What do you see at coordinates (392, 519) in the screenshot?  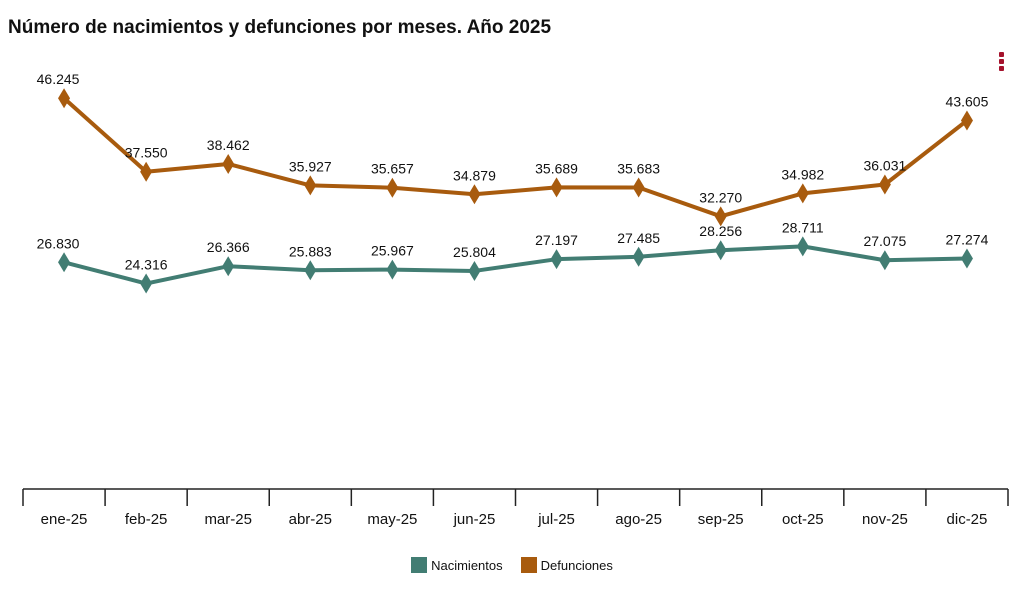 I see `x-tick-label: may-25` at bounding box center [392, 519].